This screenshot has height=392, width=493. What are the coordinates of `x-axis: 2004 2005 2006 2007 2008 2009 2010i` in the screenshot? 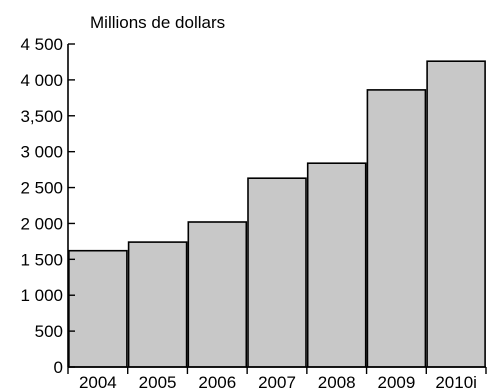 It's located at (277, 379).